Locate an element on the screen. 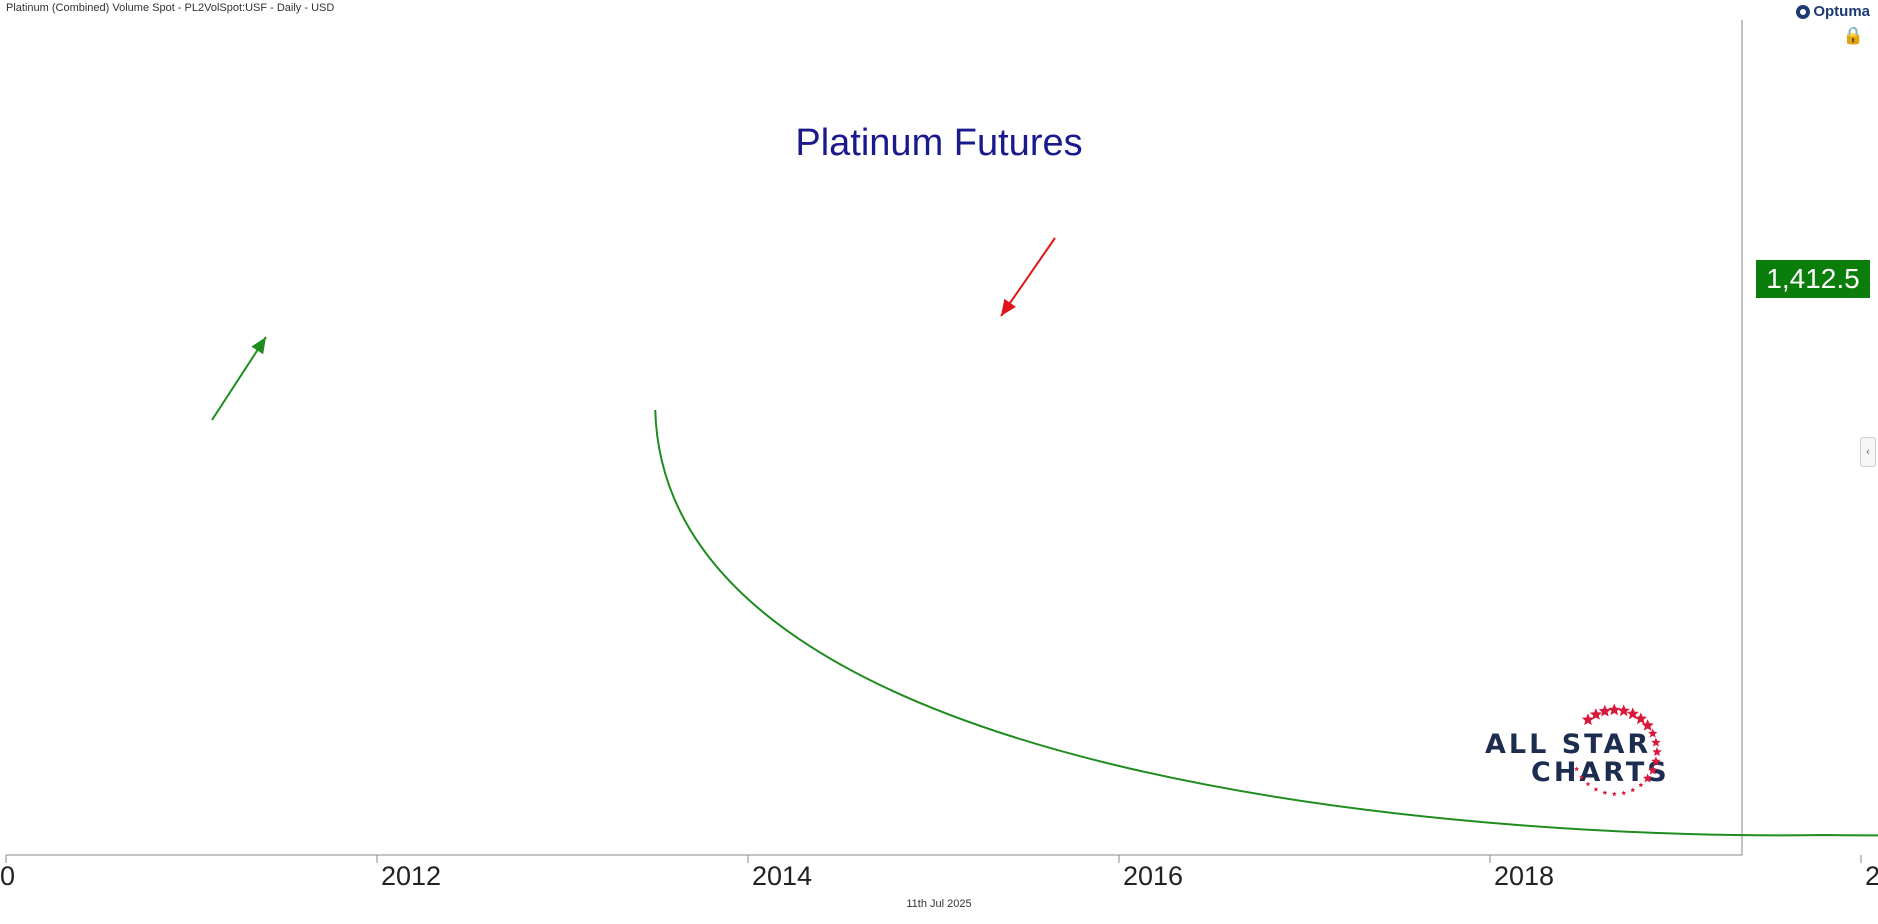 The height and width of the screenshot is (924, 1878). chevron-left-icon: ‹ is located at coordinates (1868, 452).